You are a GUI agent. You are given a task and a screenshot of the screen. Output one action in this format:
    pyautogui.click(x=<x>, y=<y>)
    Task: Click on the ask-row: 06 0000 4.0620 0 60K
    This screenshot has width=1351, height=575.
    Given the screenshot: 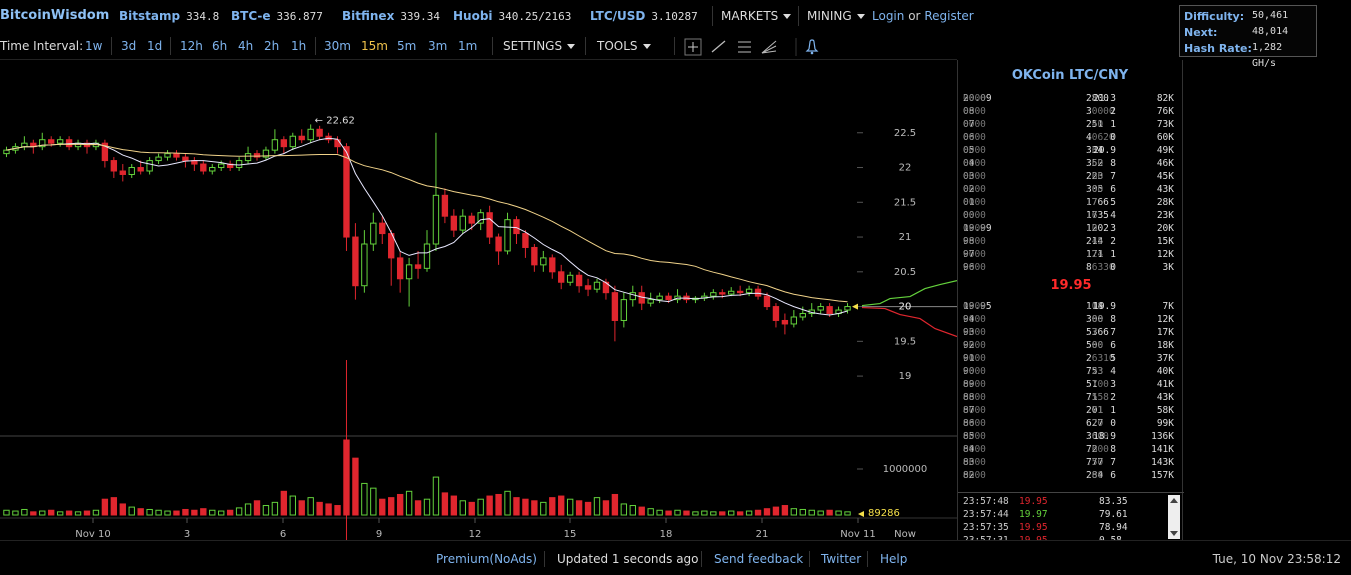 What is the action you would take?
    pyautogui.click(x=1068, y=137)
    